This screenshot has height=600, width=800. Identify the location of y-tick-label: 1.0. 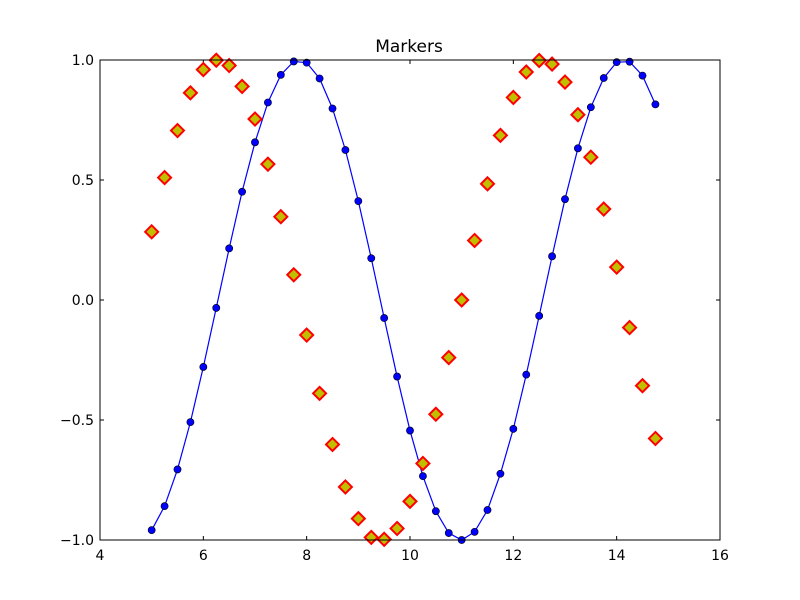
(83, 61).